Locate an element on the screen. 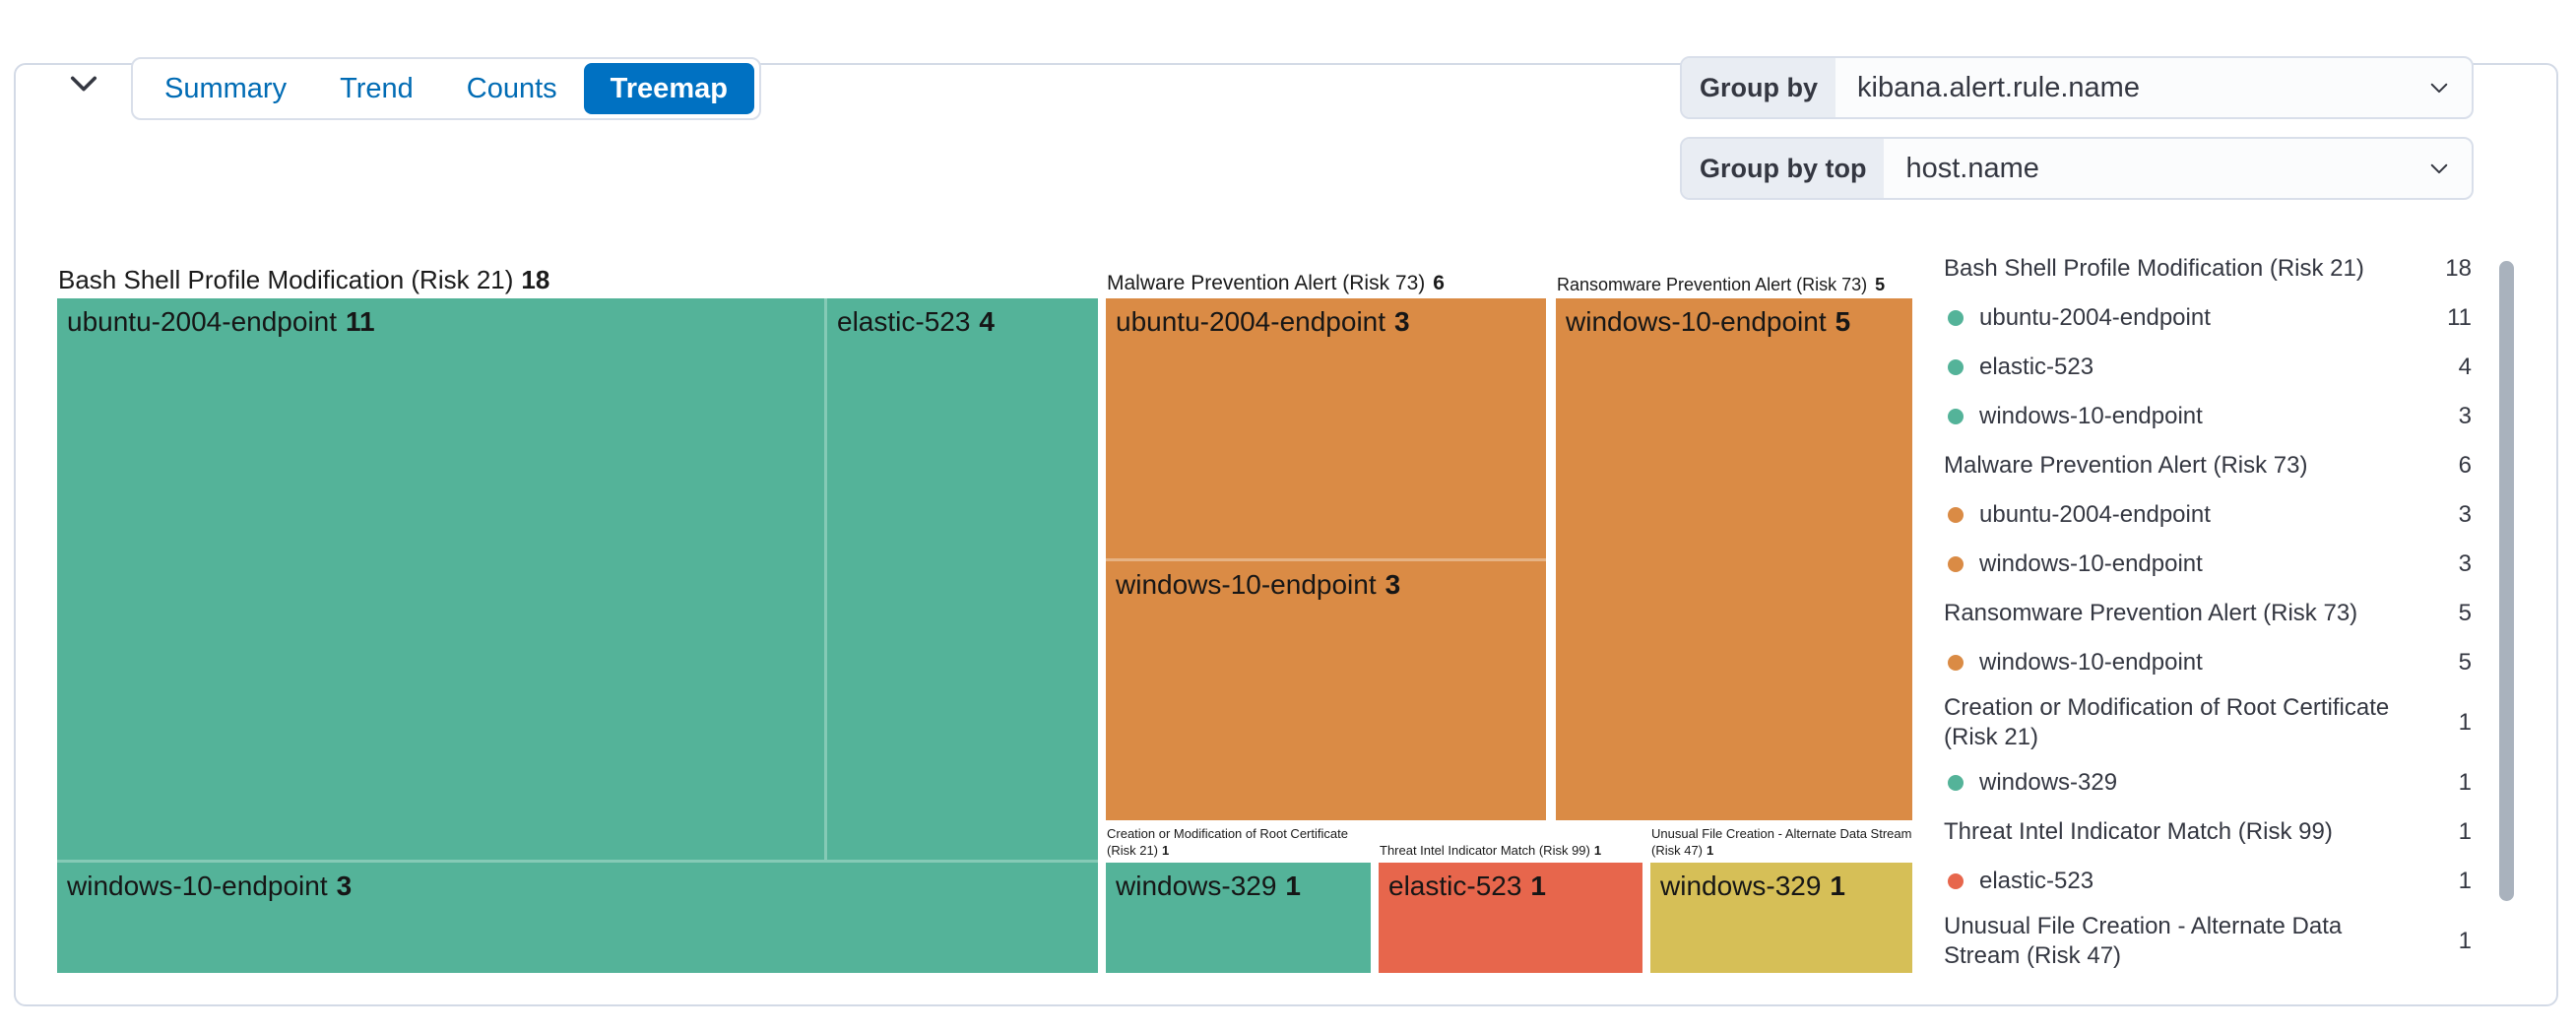  legend-host-row: windows-329 1 is located at coordinates (2208, 782).